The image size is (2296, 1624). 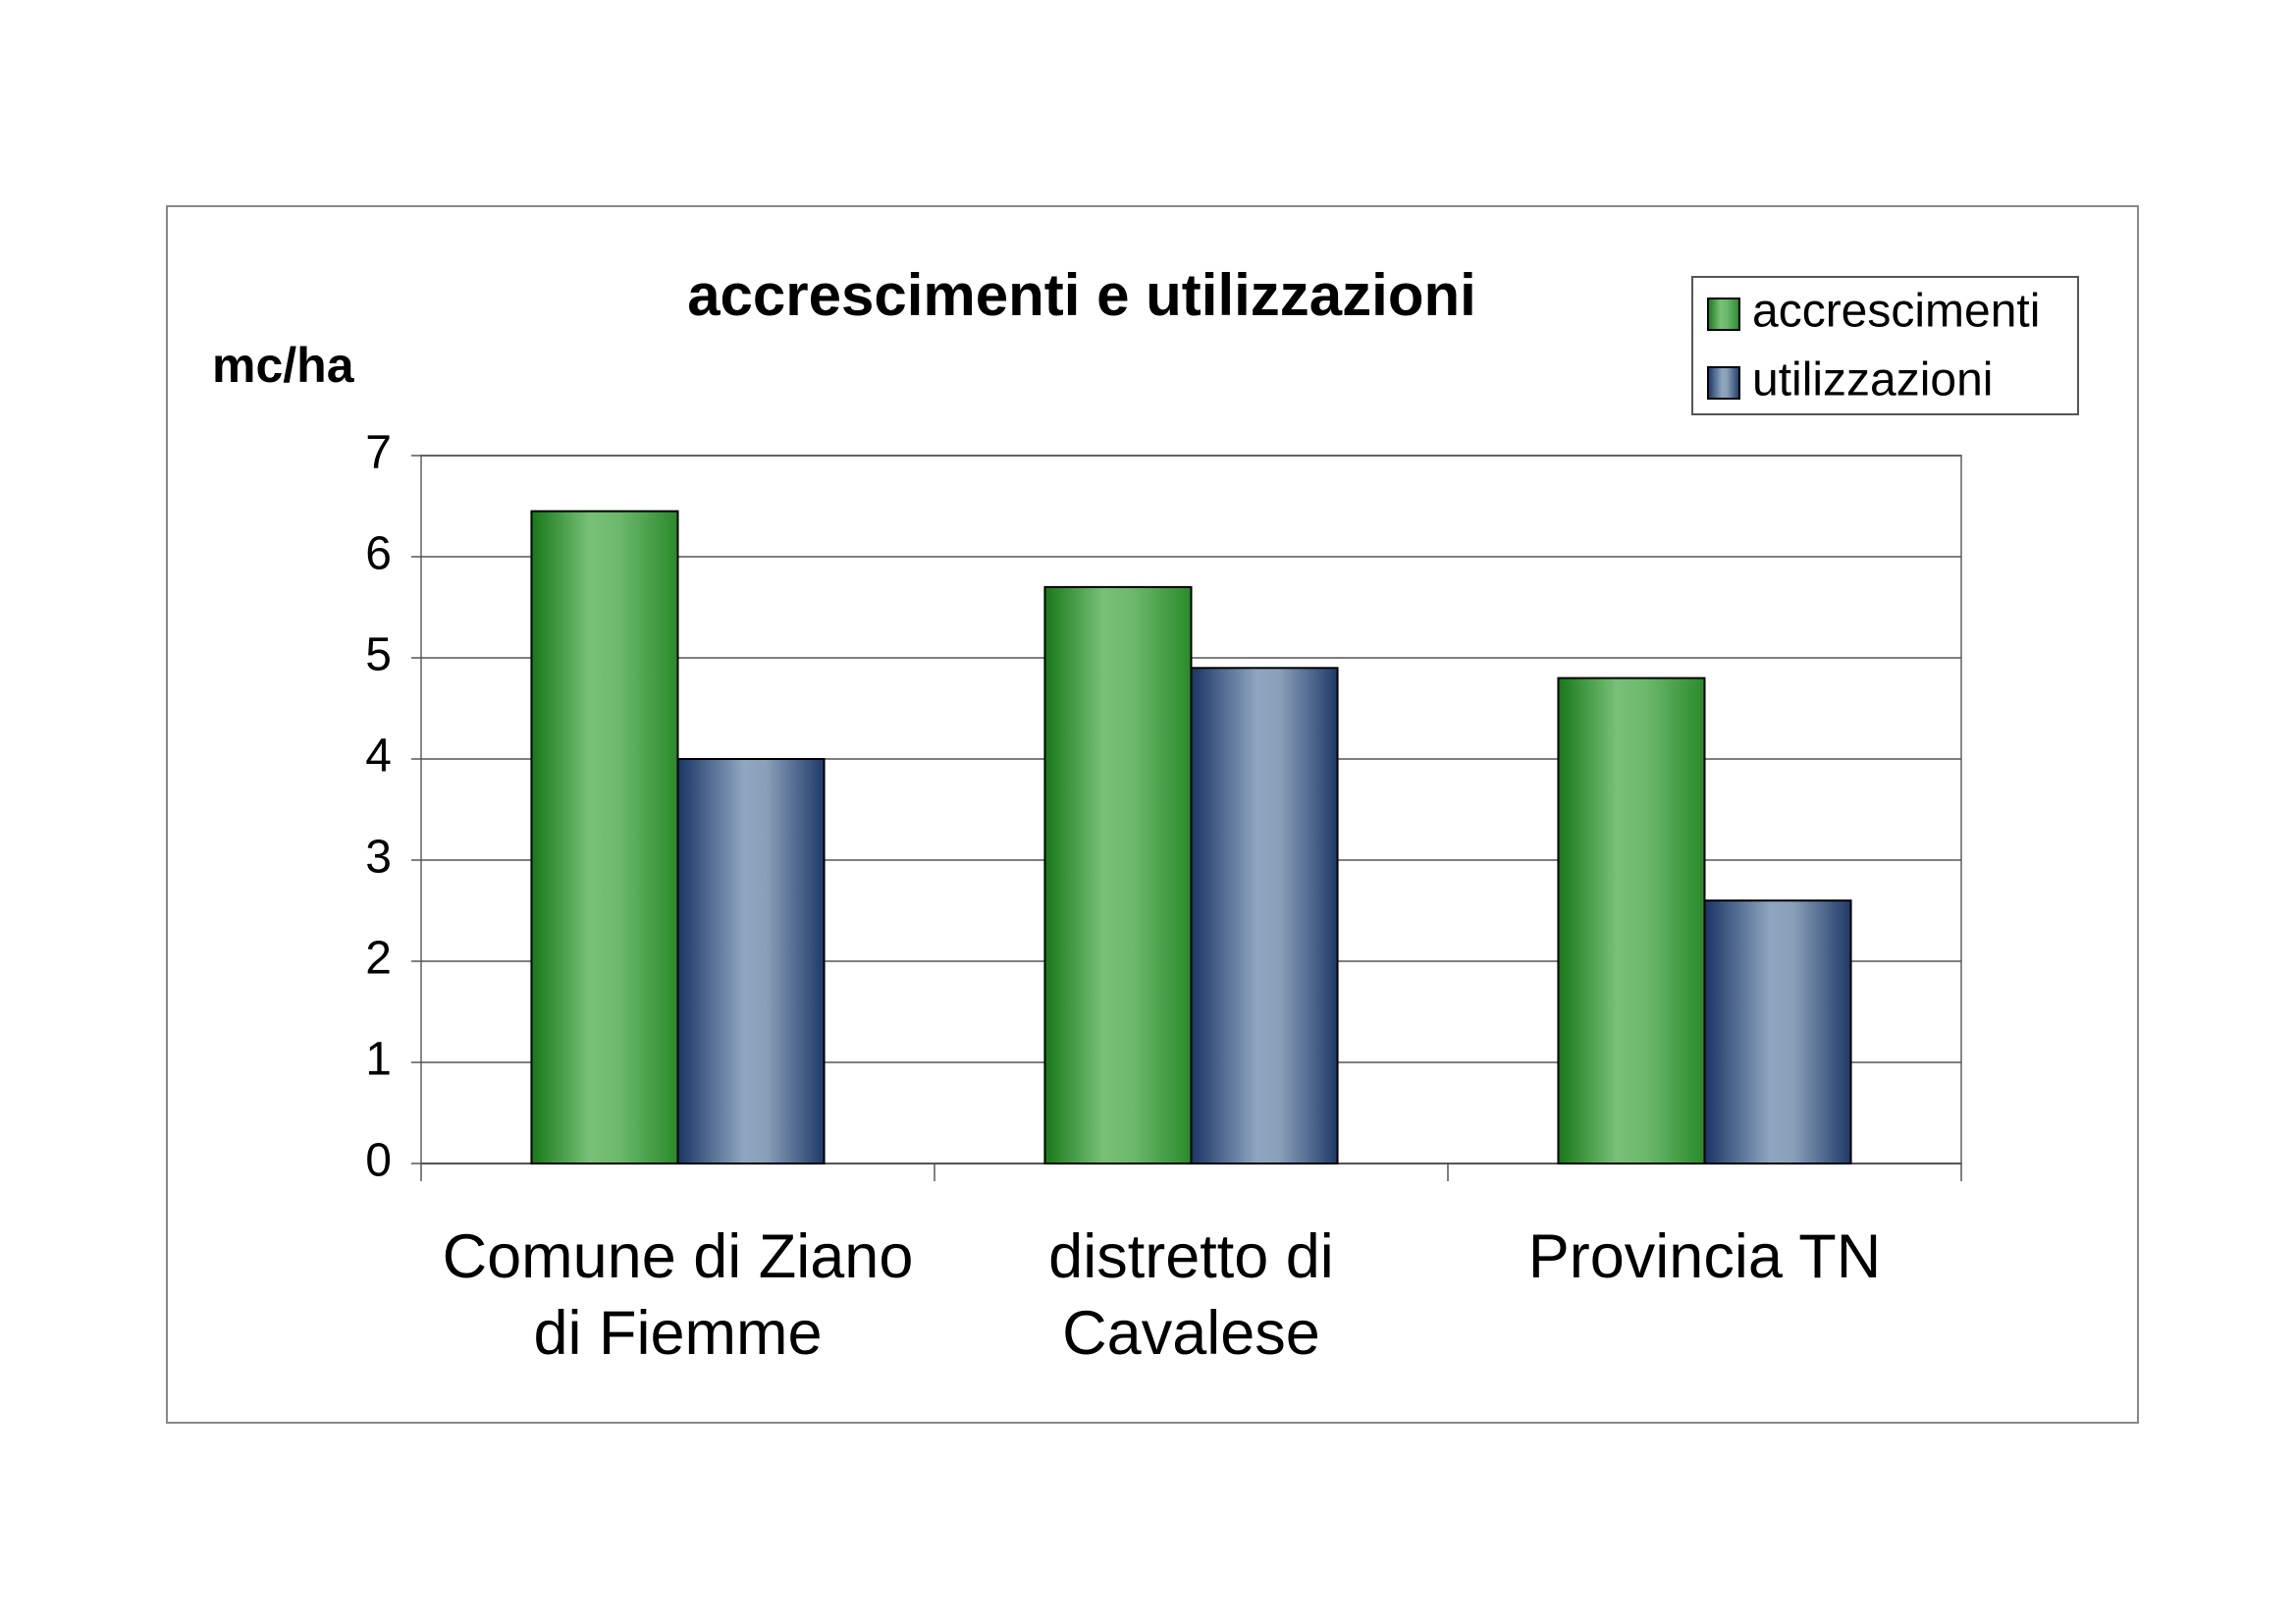 What do you see at coordinates (1191, 1295) in the screenshot?
I see `x-tick-label: distretto di Cavalese` at bounding box center [1191, 1295].